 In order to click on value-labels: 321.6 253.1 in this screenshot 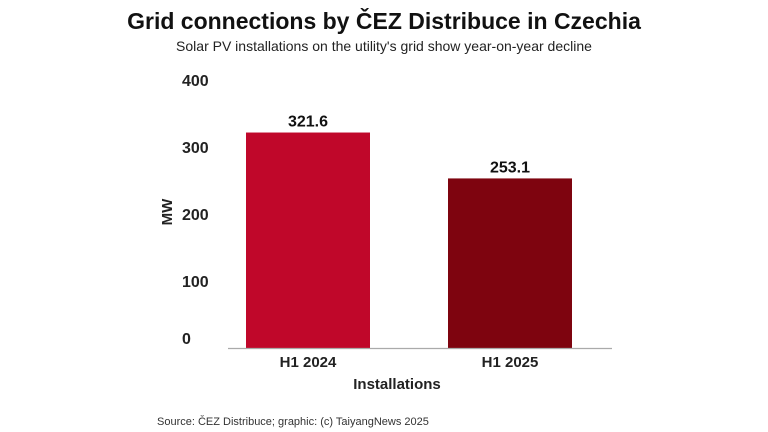, I will do `click(409, 145)`.